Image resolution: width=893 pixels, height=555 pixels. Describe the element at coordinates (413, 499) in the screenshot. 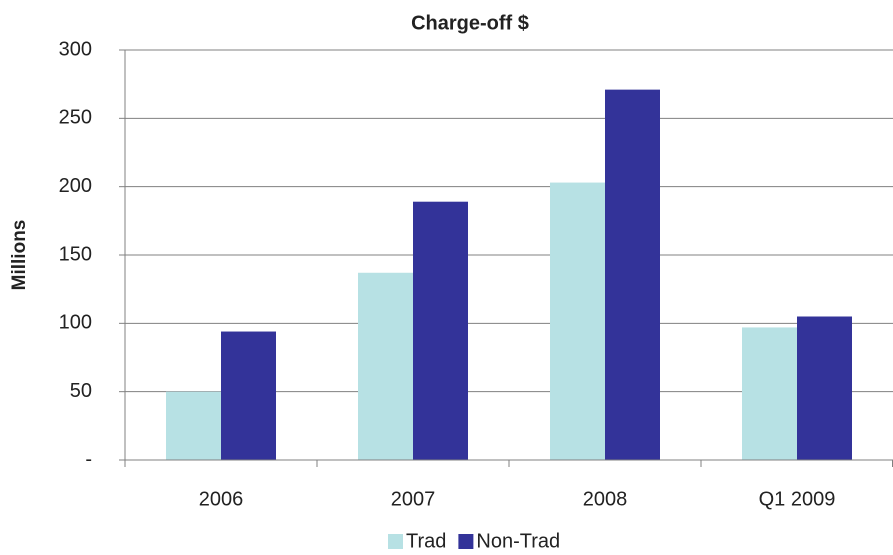

I see `x-tick-label: 2007` at that location.